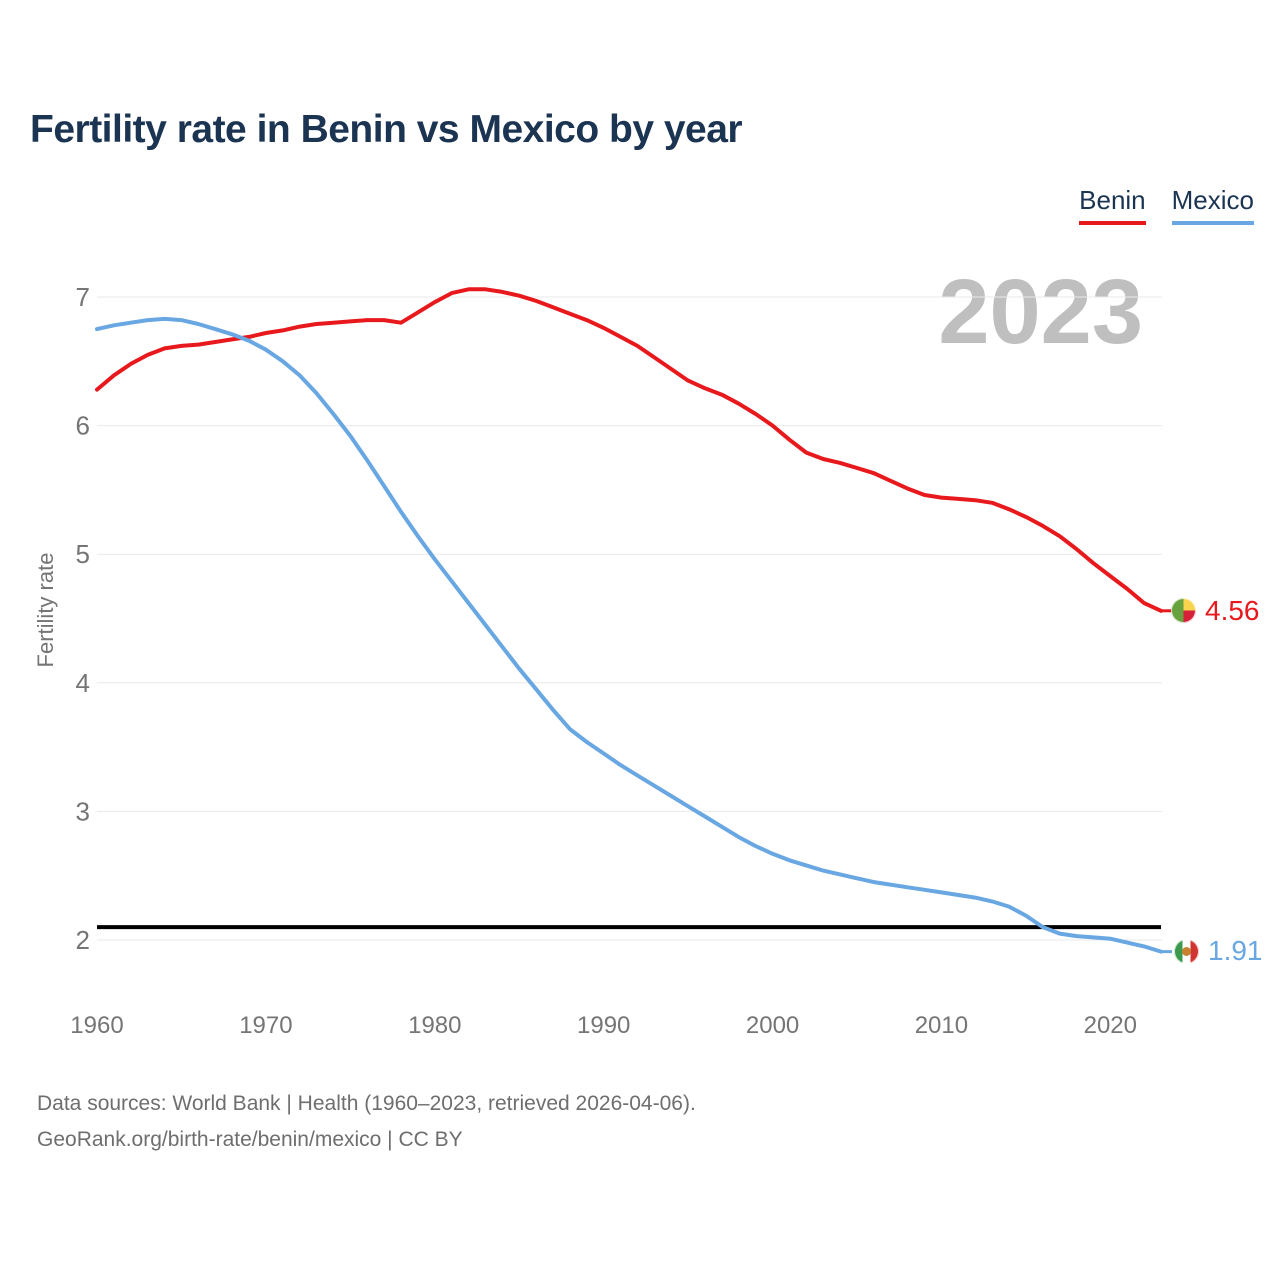 The image size is (1280, 1280). What do you see at coordinates (941, 1025) in the screenshot?
I see `x-tick-label: 2010` at bounding box center [941, 1025].